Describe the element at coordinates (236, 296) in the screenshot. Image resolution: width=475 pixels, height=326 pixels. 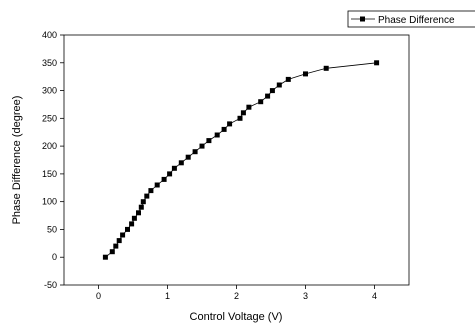
I see `x-tick-label: 2` at that location.